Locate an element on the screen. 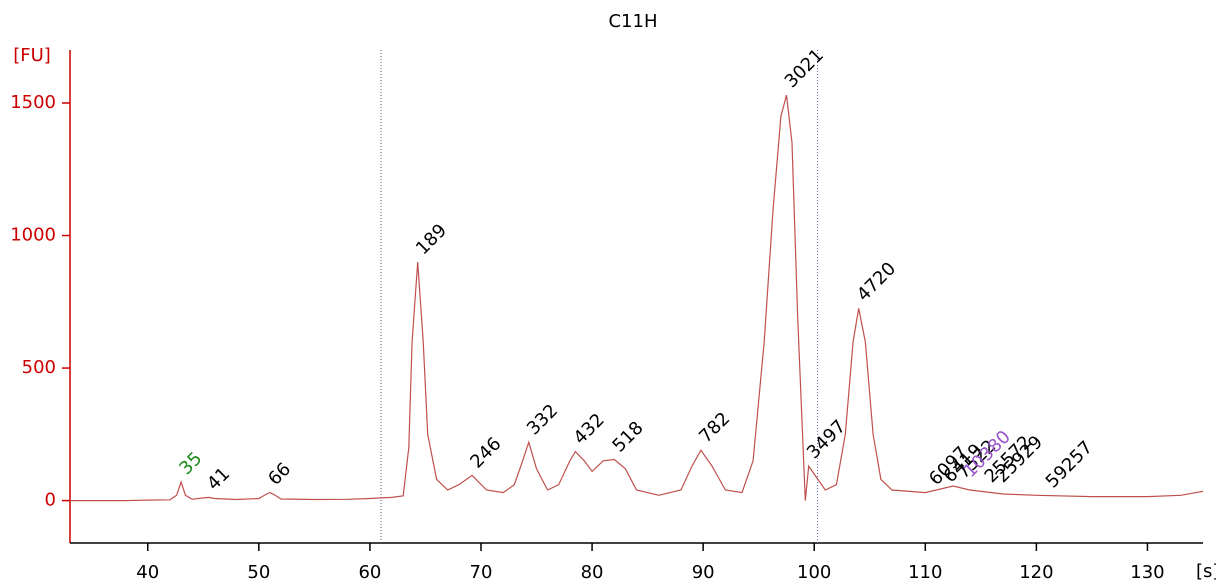 The width and height of the screenshot is (1216, 585). x-tick-label: 130 is located at coordinates (1147, 572).